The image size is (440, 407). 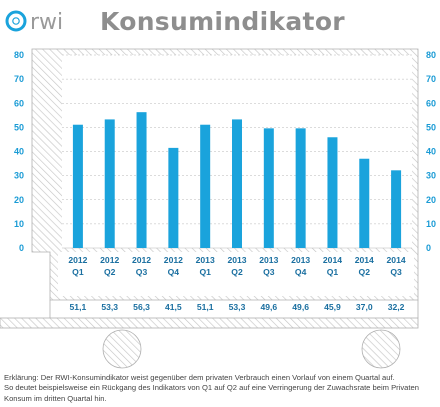 What do you see at coordinates (381, 349) in the screenshot?
I see `cart-wheel-right` at bounding box center [381, 349].